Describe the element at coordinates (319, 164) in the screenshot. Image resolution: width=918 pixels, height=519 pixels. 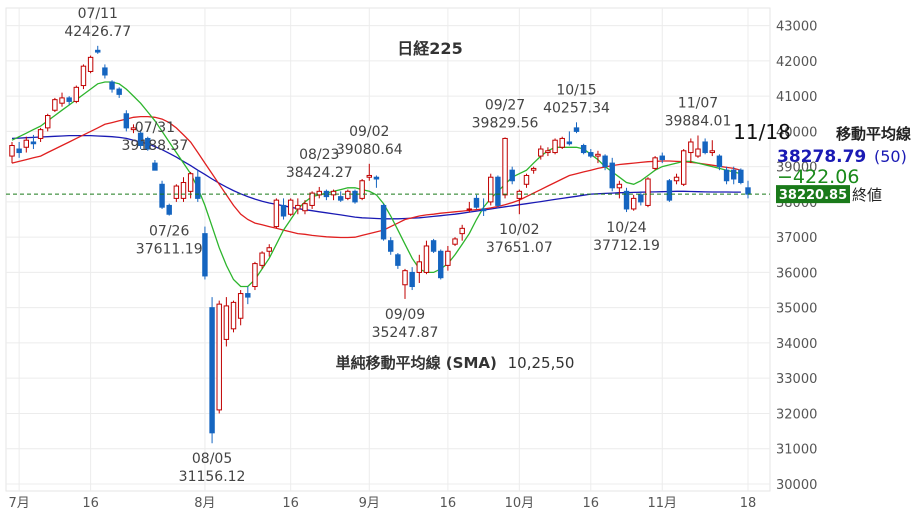
I see `annotation-high: 08/23 38424.27` at that location.